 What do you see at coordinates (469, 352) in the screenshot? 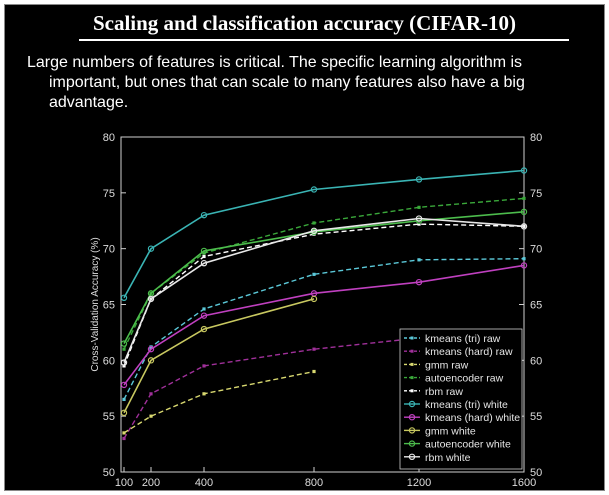
I see `legend-entry-label: kmeans (hard) raw` at bounding box center [469, 352].